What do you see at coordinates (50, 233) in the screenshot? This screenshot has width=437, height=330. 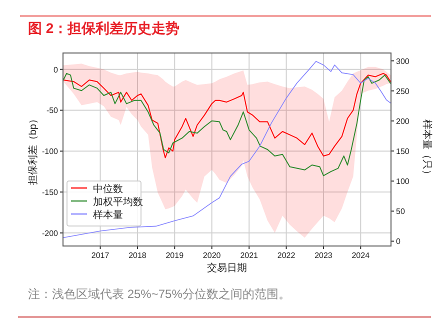 I see `y-tick-label: -200` at bounding box center [50, 233].